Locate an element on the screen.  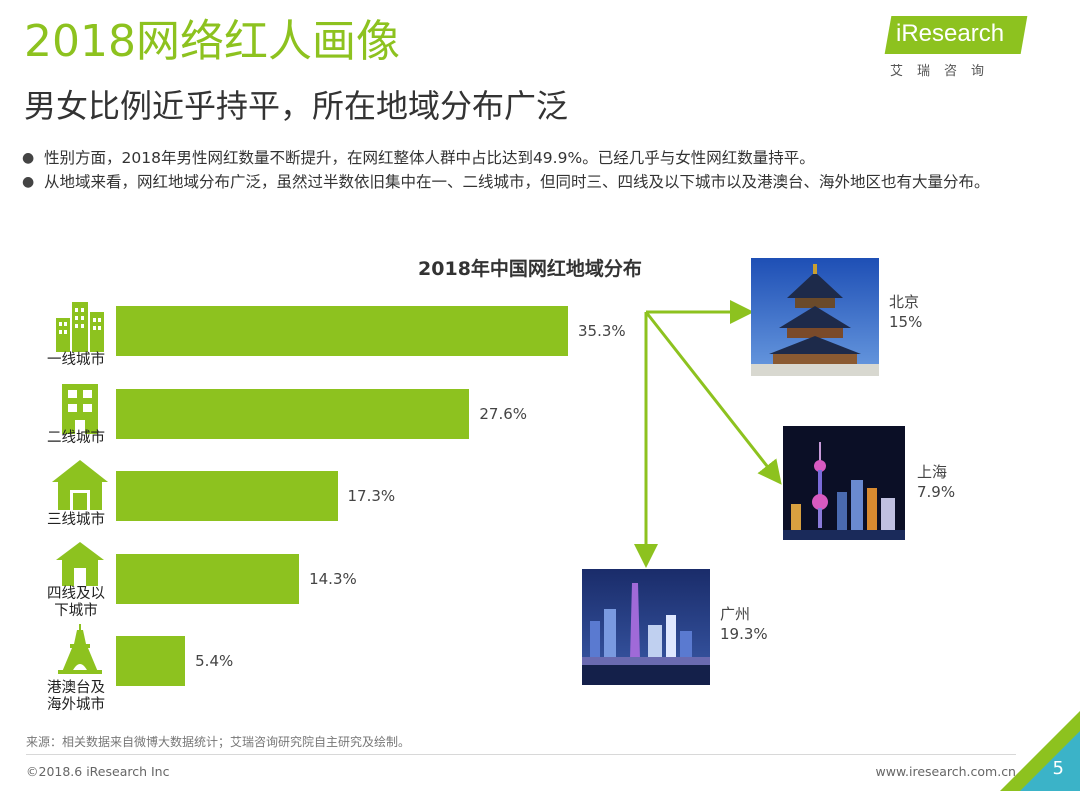
category-label-tier2-line1: 二线城市 is located at coordinates (76, 438).